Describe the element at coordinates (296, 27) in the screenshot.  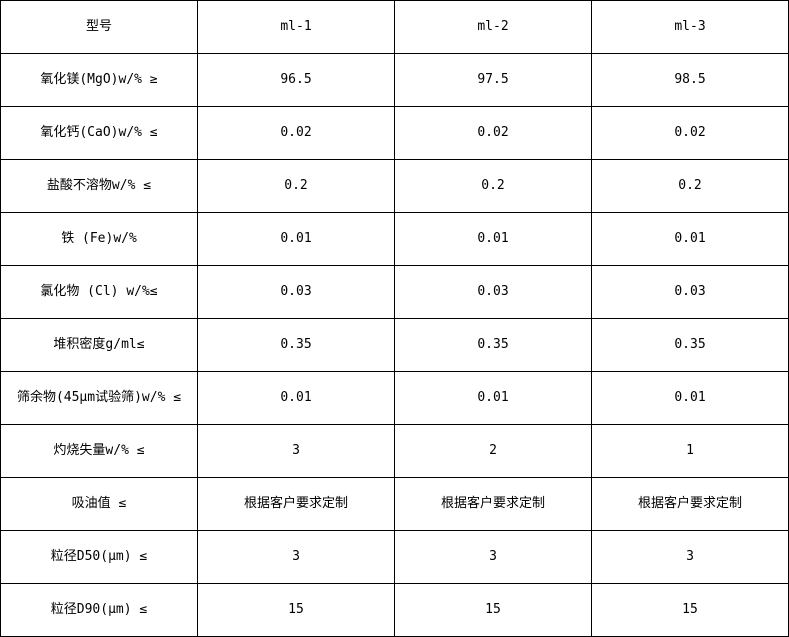
I see `header-cell-ml-1: ml-1` at that location.